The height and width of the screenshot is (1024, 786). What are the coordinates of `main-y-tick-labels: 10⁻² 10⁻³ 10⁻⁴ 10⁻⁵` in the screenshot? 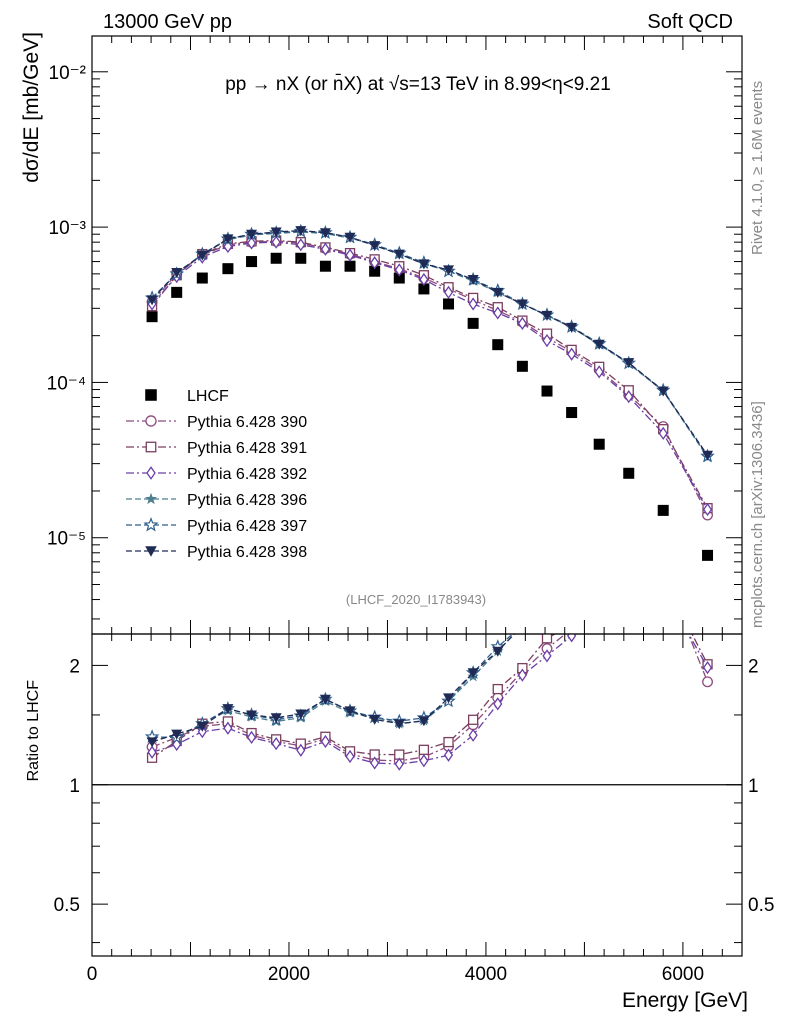 It's located at (66, 306).